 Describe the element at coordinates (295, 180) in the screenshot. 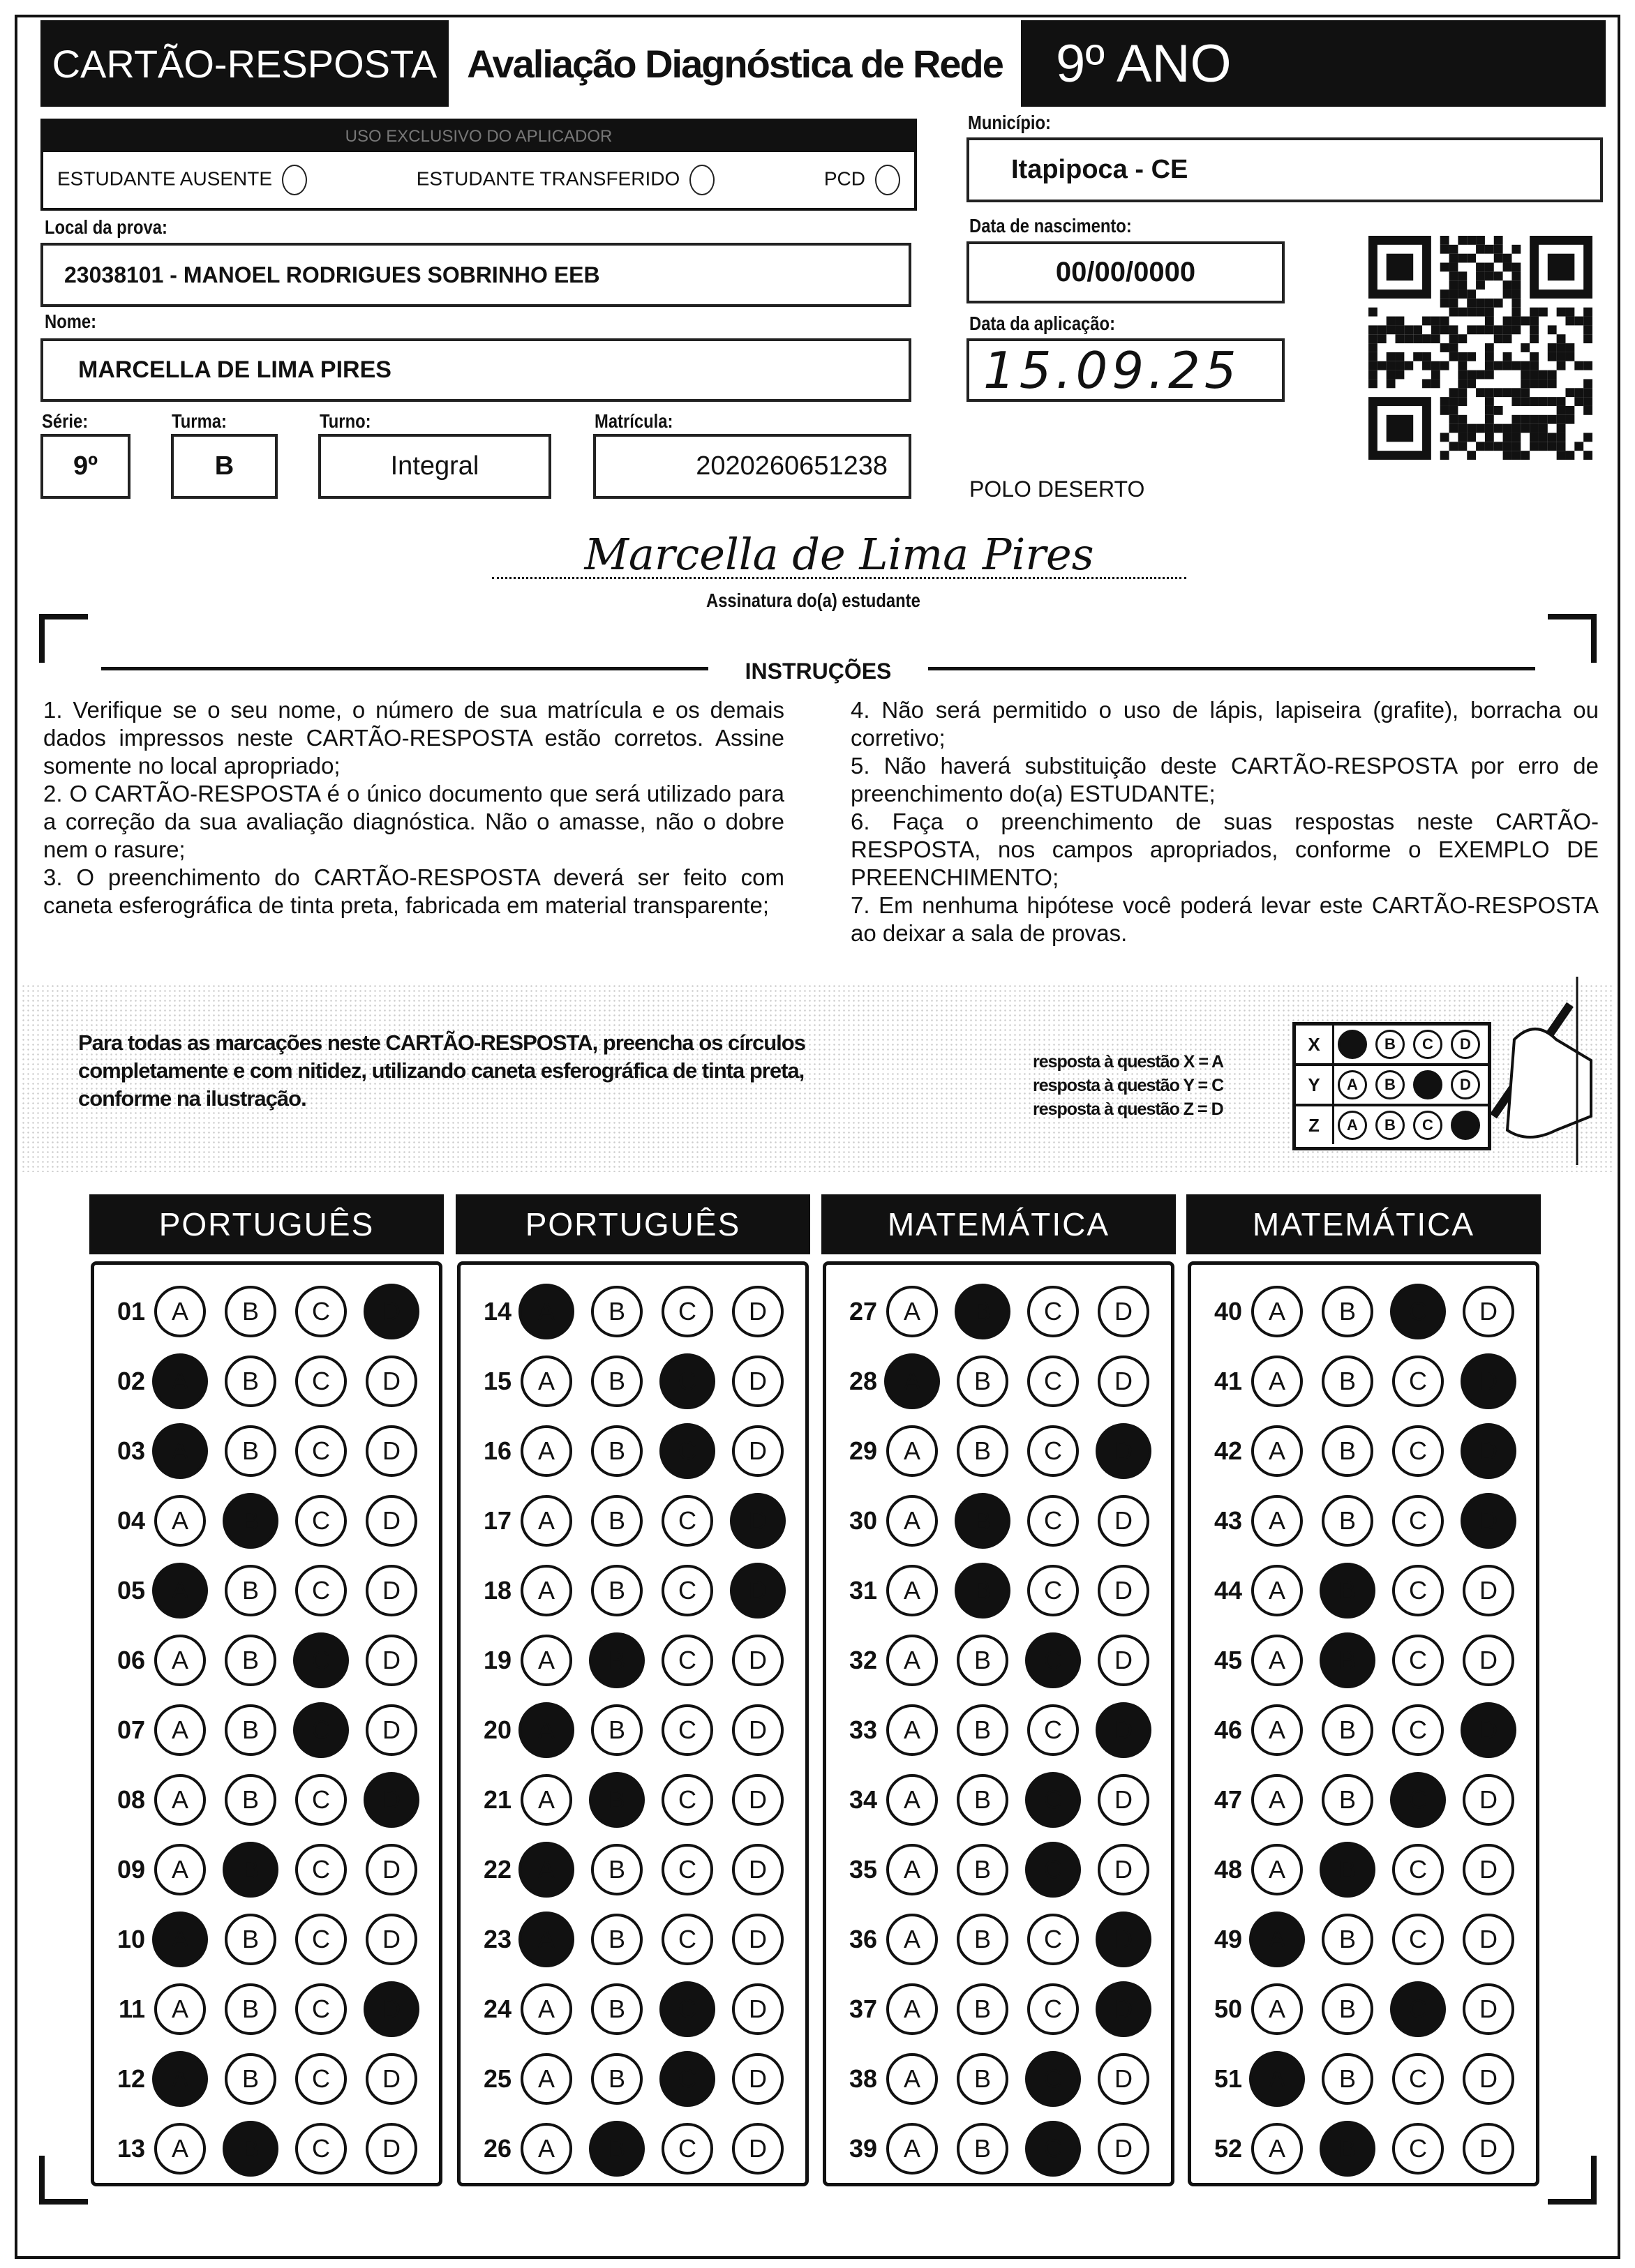

I see `absent-circle` at that location.